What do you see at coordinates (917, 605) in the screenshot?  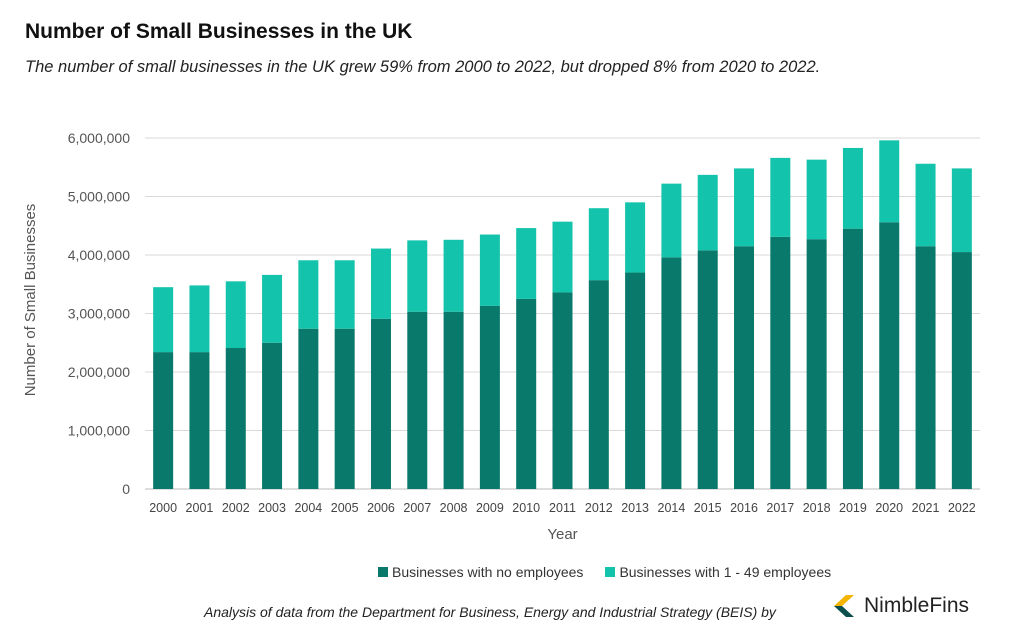 I see `logo-text: NimbleFins` at bounding box center [917, 605].